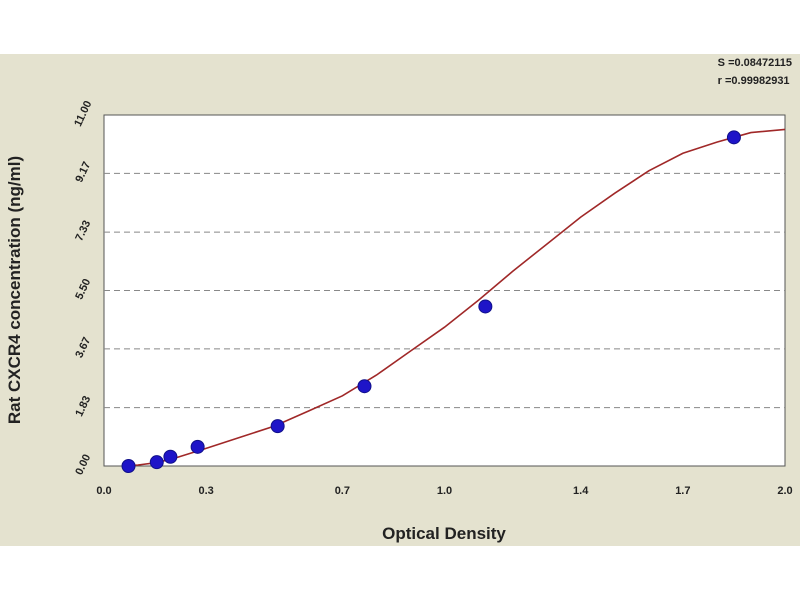 This screenshot has height=600, width=800. I want to click on x-tick-label: 0.3, so click(206, 491).